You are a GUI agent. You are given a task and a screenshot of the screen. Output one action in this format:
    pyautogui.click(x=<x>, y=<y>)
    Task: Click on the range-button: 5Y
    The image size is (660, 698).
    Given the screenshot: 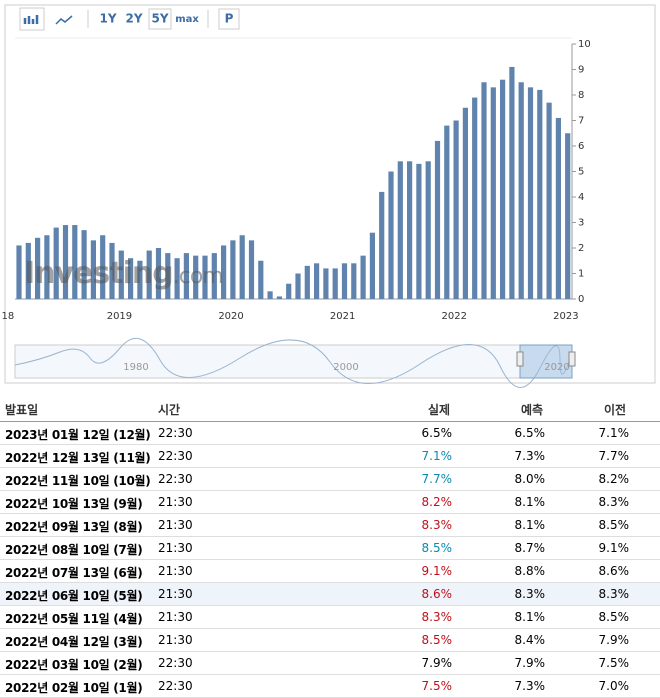 What is the action you would take?
    pyautogui.click(x=159, y=19)
    